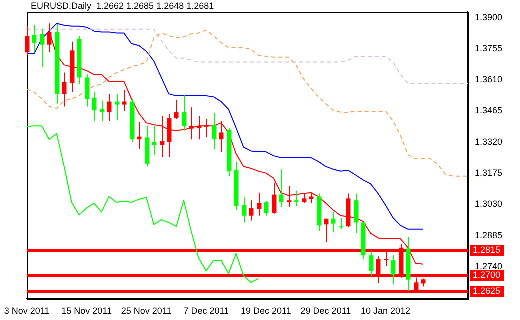 The image size is (520, 320). I want to click on x-tick-label: 15 Nov 2011, so click(87, 311).